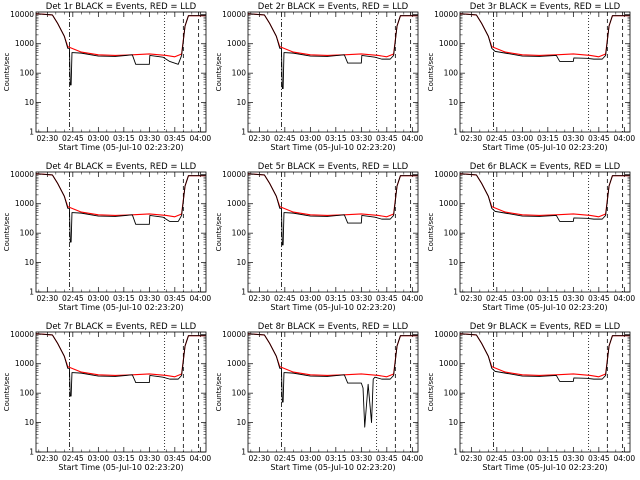 This screenshot has height=480, width=640. I want to click on chart-title: Det 2r BLACK = Events, RED = LLD, so click(333, 7).